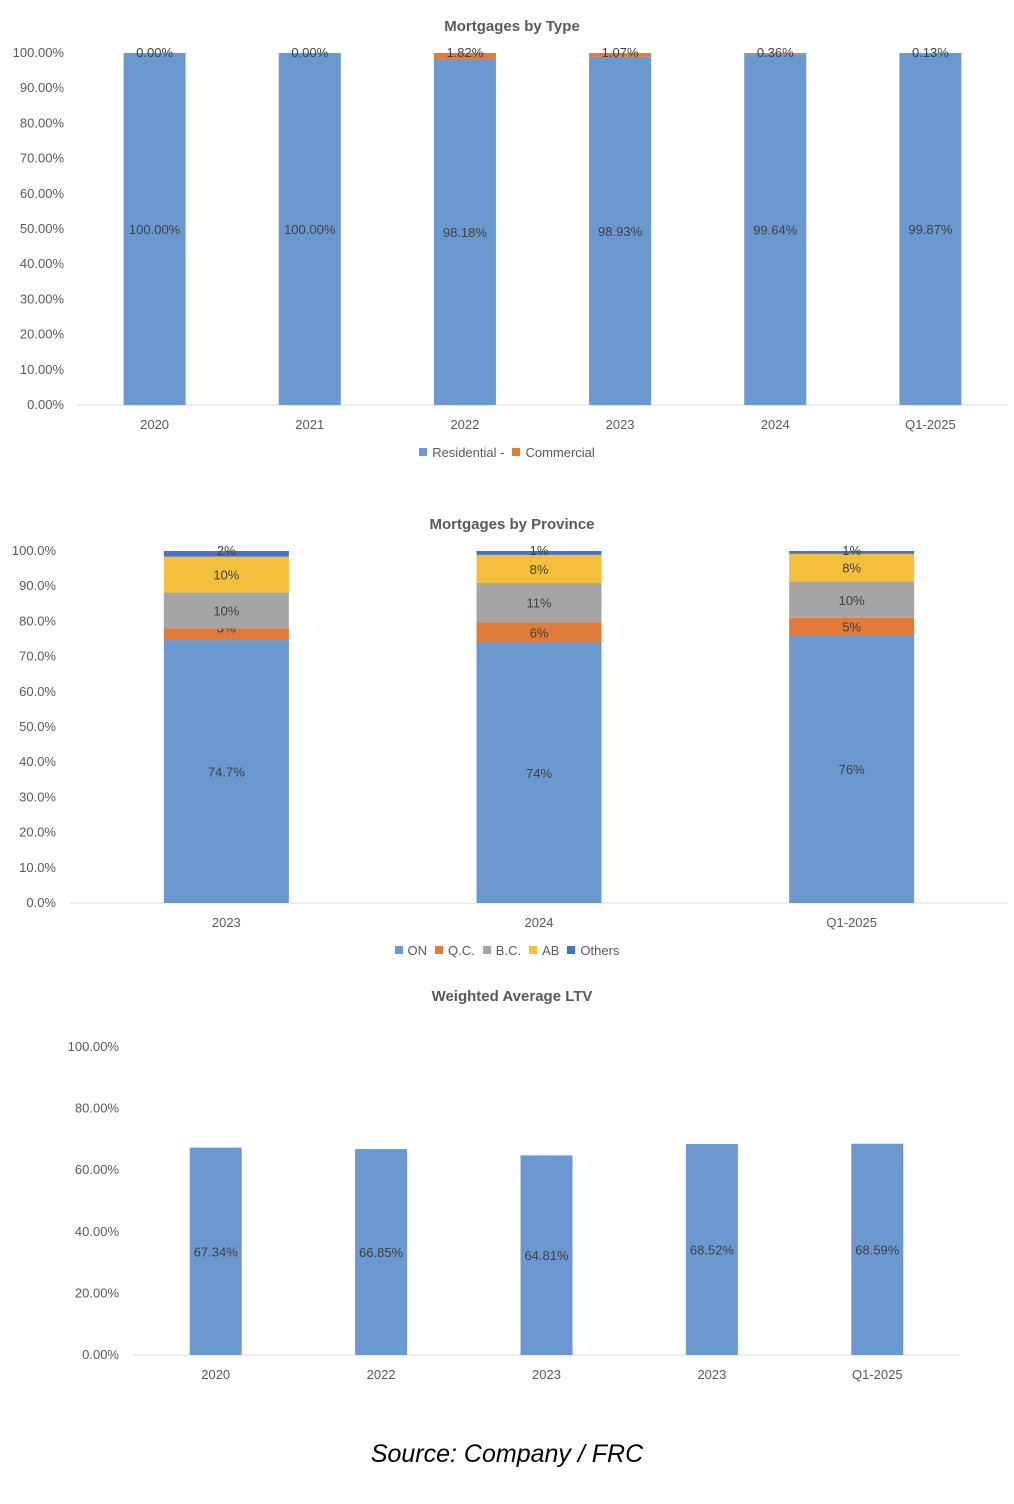 The image size is (1014, 1504). I want to click on legend-item: Others, so click(593, 950).